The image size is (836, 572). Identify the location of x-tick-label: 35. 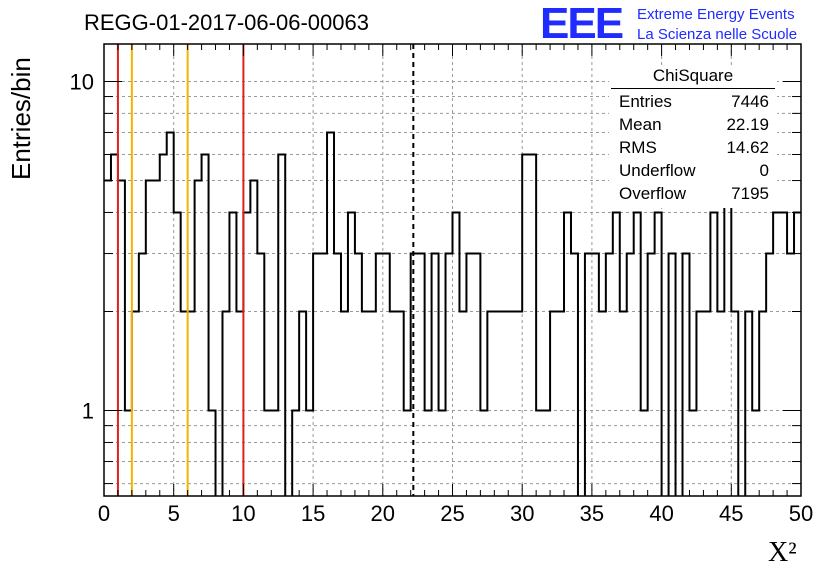
(592, 513).